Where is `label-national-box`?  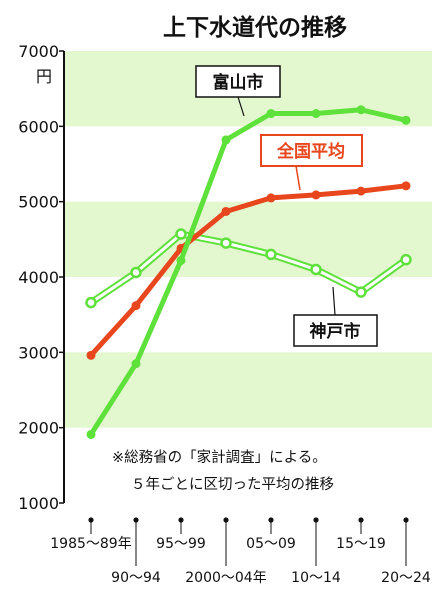
label-national-box is located at coordinates (311, 150).